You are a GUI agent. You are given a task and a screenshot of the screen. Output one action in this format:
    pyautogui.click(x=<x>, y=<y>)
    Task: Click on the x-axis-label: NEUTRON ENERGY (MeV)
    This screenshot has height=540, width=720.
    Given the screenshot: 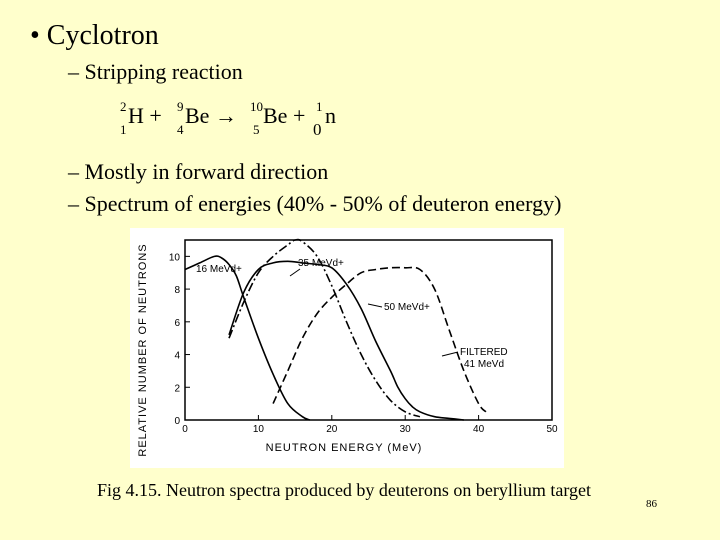 What is the action you would take?
    pyautogui.click(x=344, y=448)
    